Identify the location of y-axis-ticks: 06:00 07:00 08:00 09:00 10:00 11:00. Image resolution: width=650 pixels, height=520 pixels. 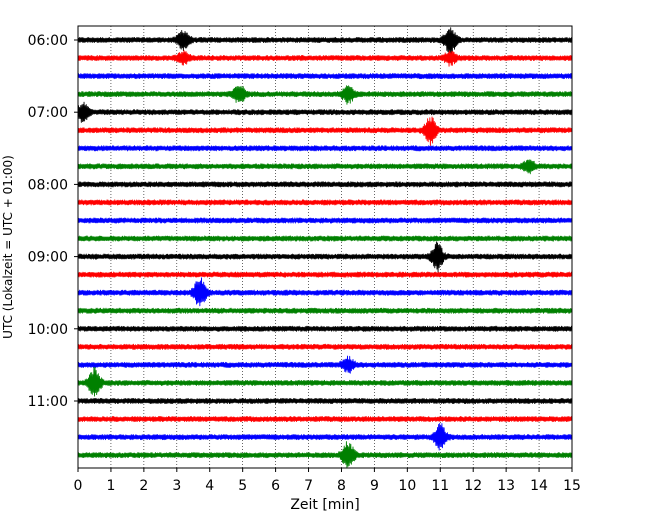
(53, 221).